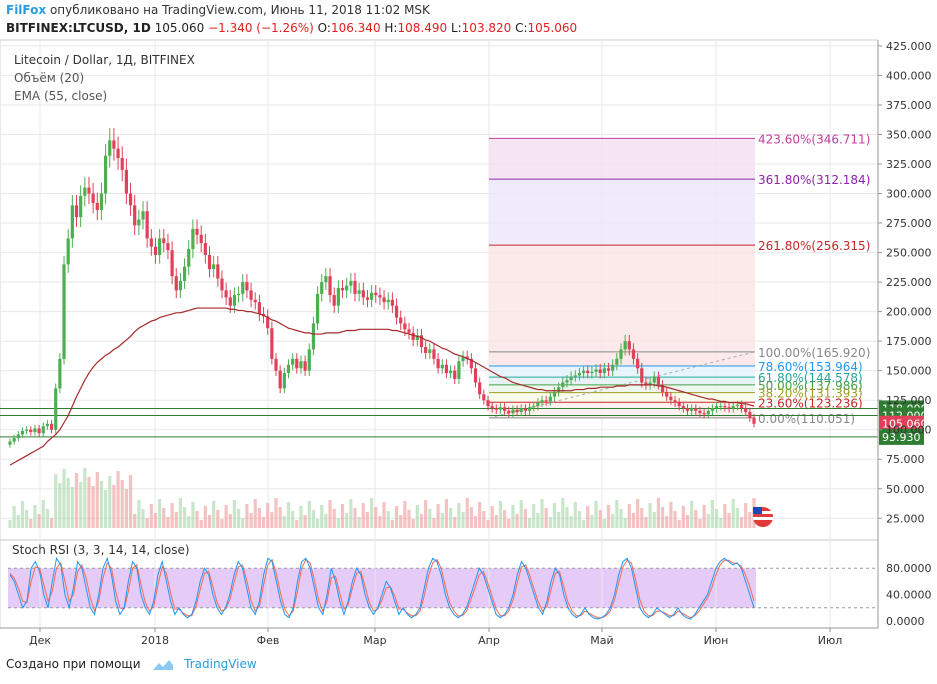 This screenshot has width=937, height=684. What do you see at coordinates (374, 640) in the screenshot?
I see `x-tick-label: Мар` at bounding box center [374, 640].